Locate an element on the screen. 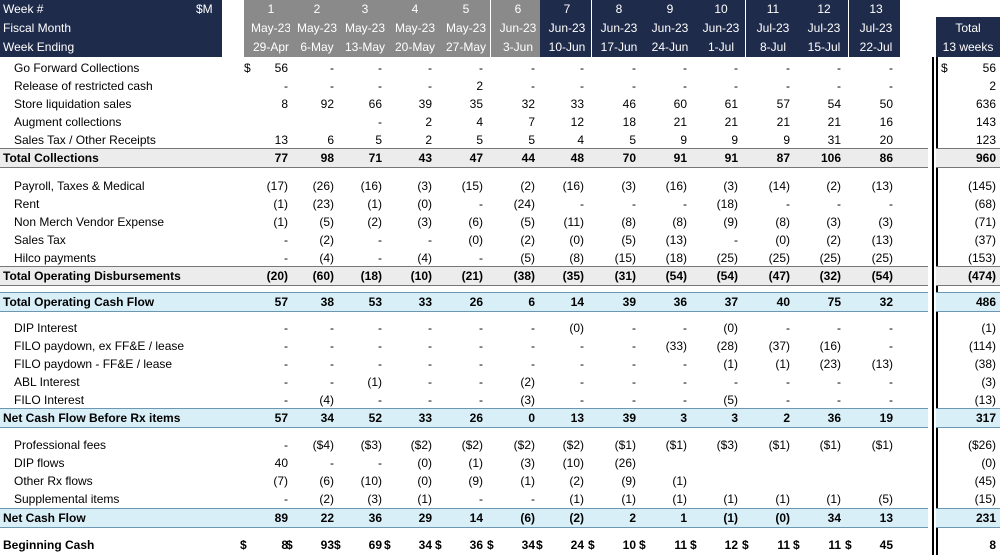 The width and height of the screenshot is (1000, 555). fiscal-month: Jun-23 is located at coordinates (619, 28).